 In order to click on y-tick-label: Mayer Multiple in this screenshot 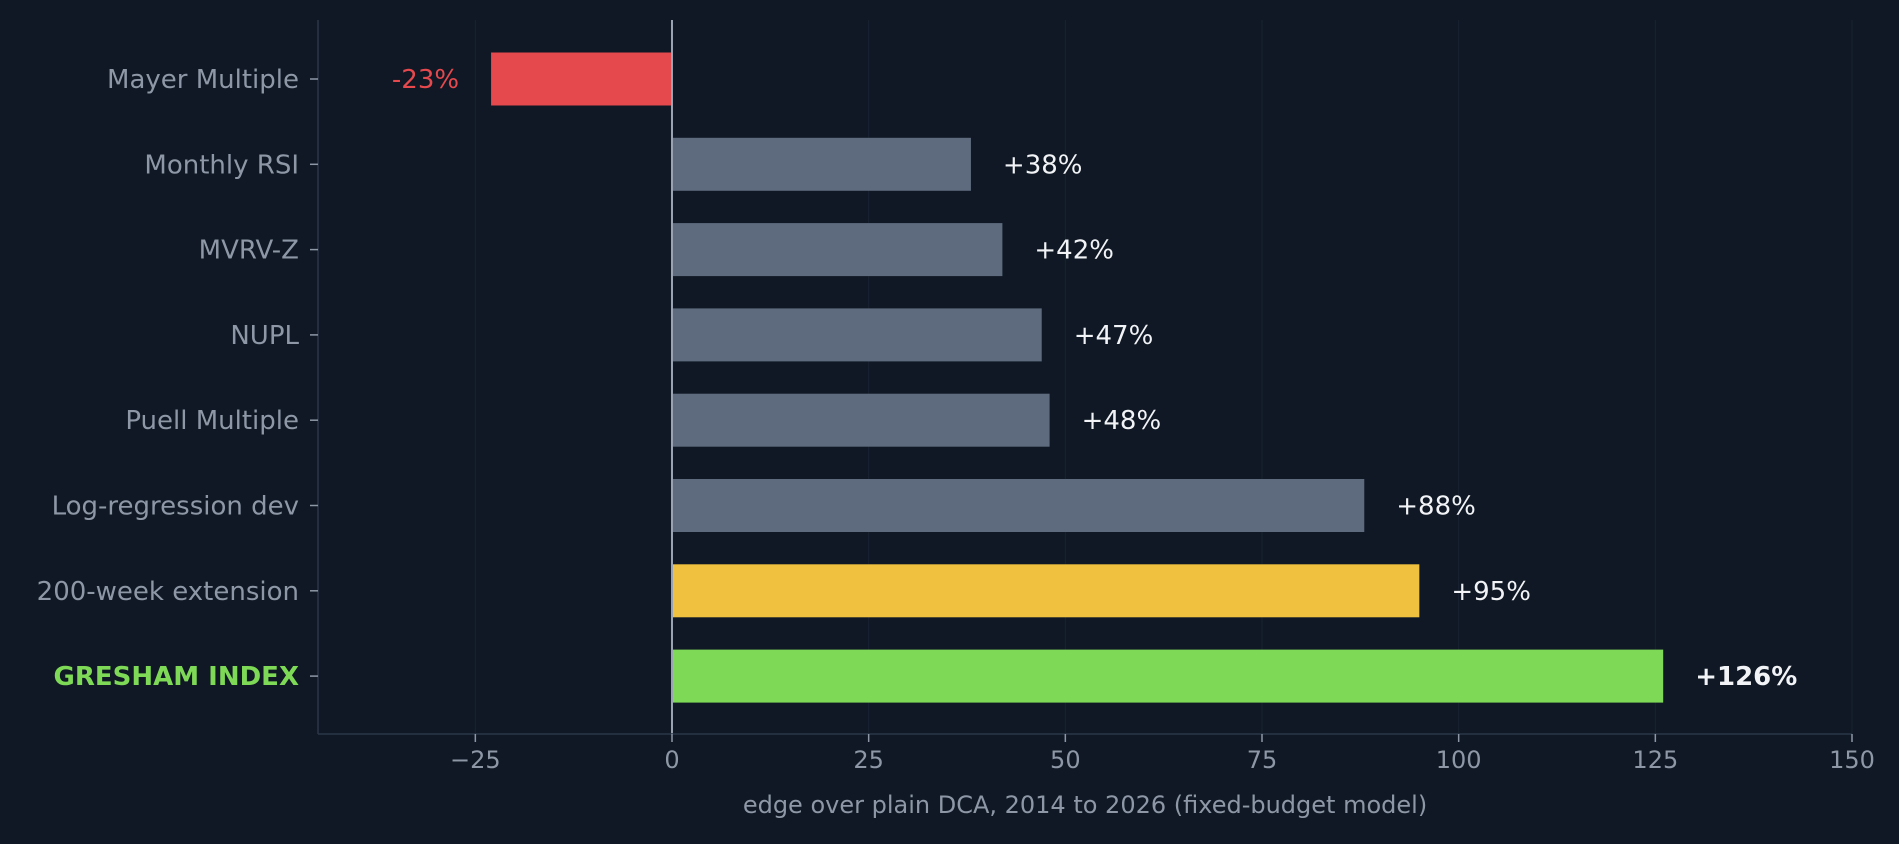, I will do `click(203, 80)`.